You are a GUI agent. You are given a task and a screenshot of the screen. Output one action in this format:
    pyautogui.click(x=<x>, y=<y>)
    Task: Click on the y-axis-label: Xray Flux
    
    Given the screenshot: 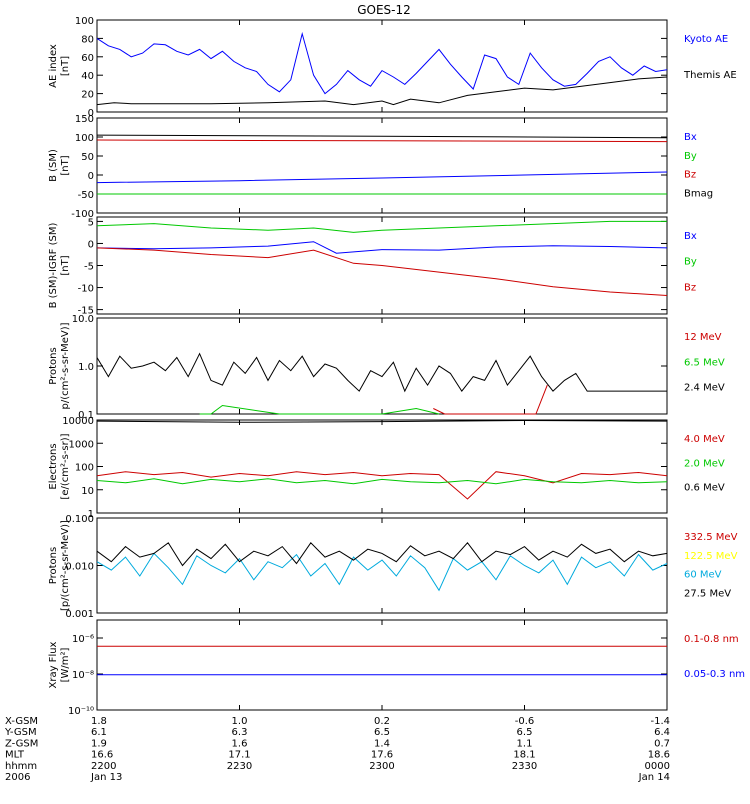 What is the action you would take?
    pyautogui.click(x=53, y=664)
    